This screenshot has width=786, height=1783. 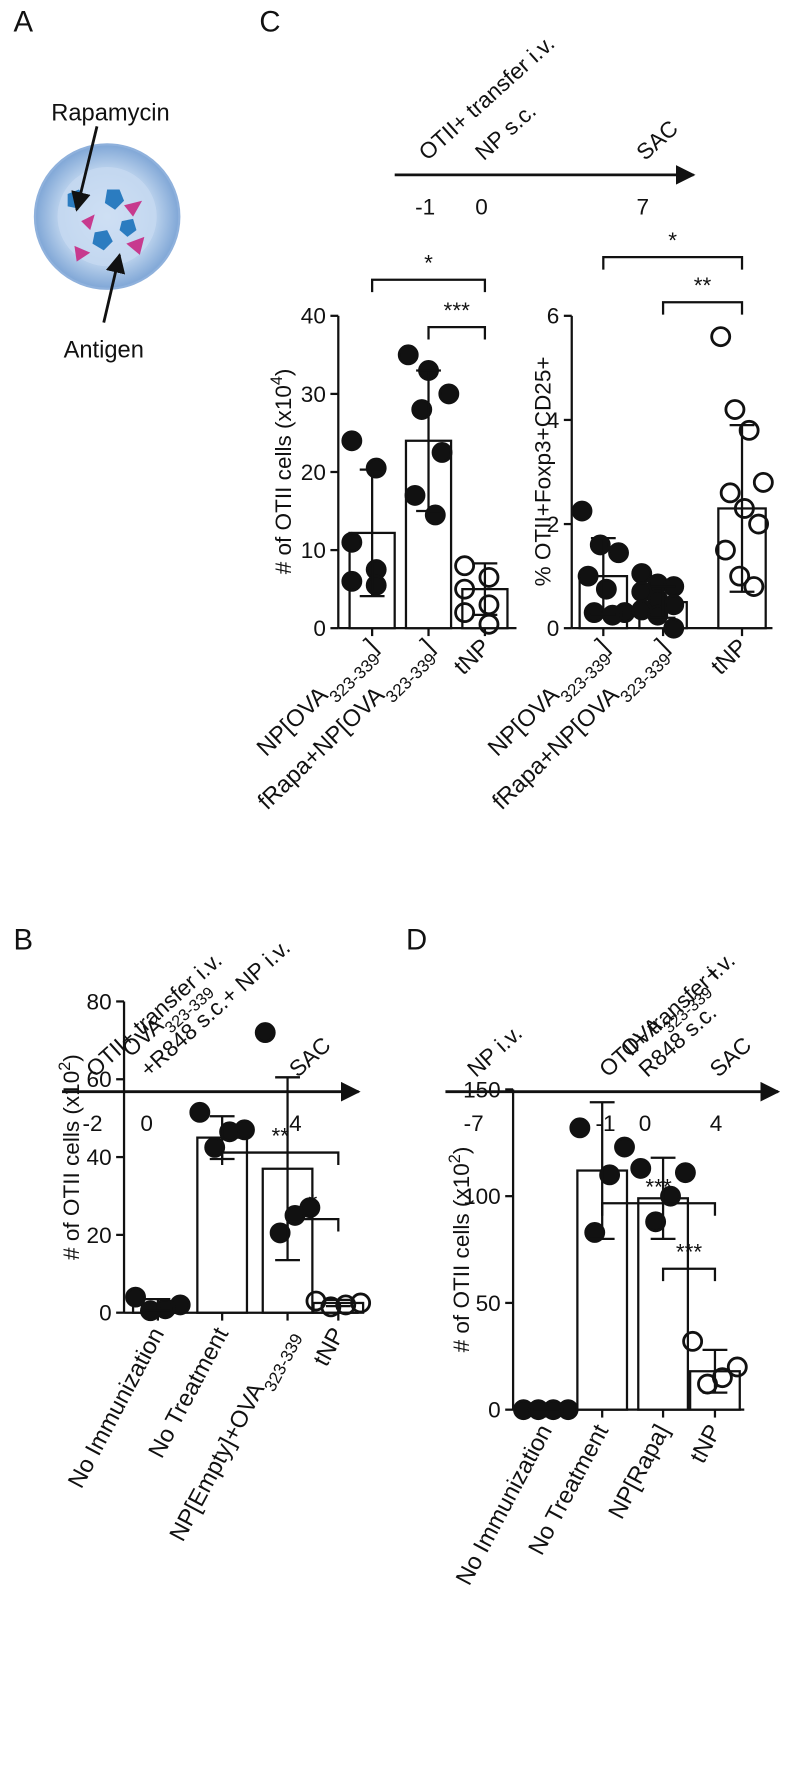 What do you see at coordinates (553, 420) in the screenshot?
I see `y-tick-label: 4` at bounding box center [553, 420].